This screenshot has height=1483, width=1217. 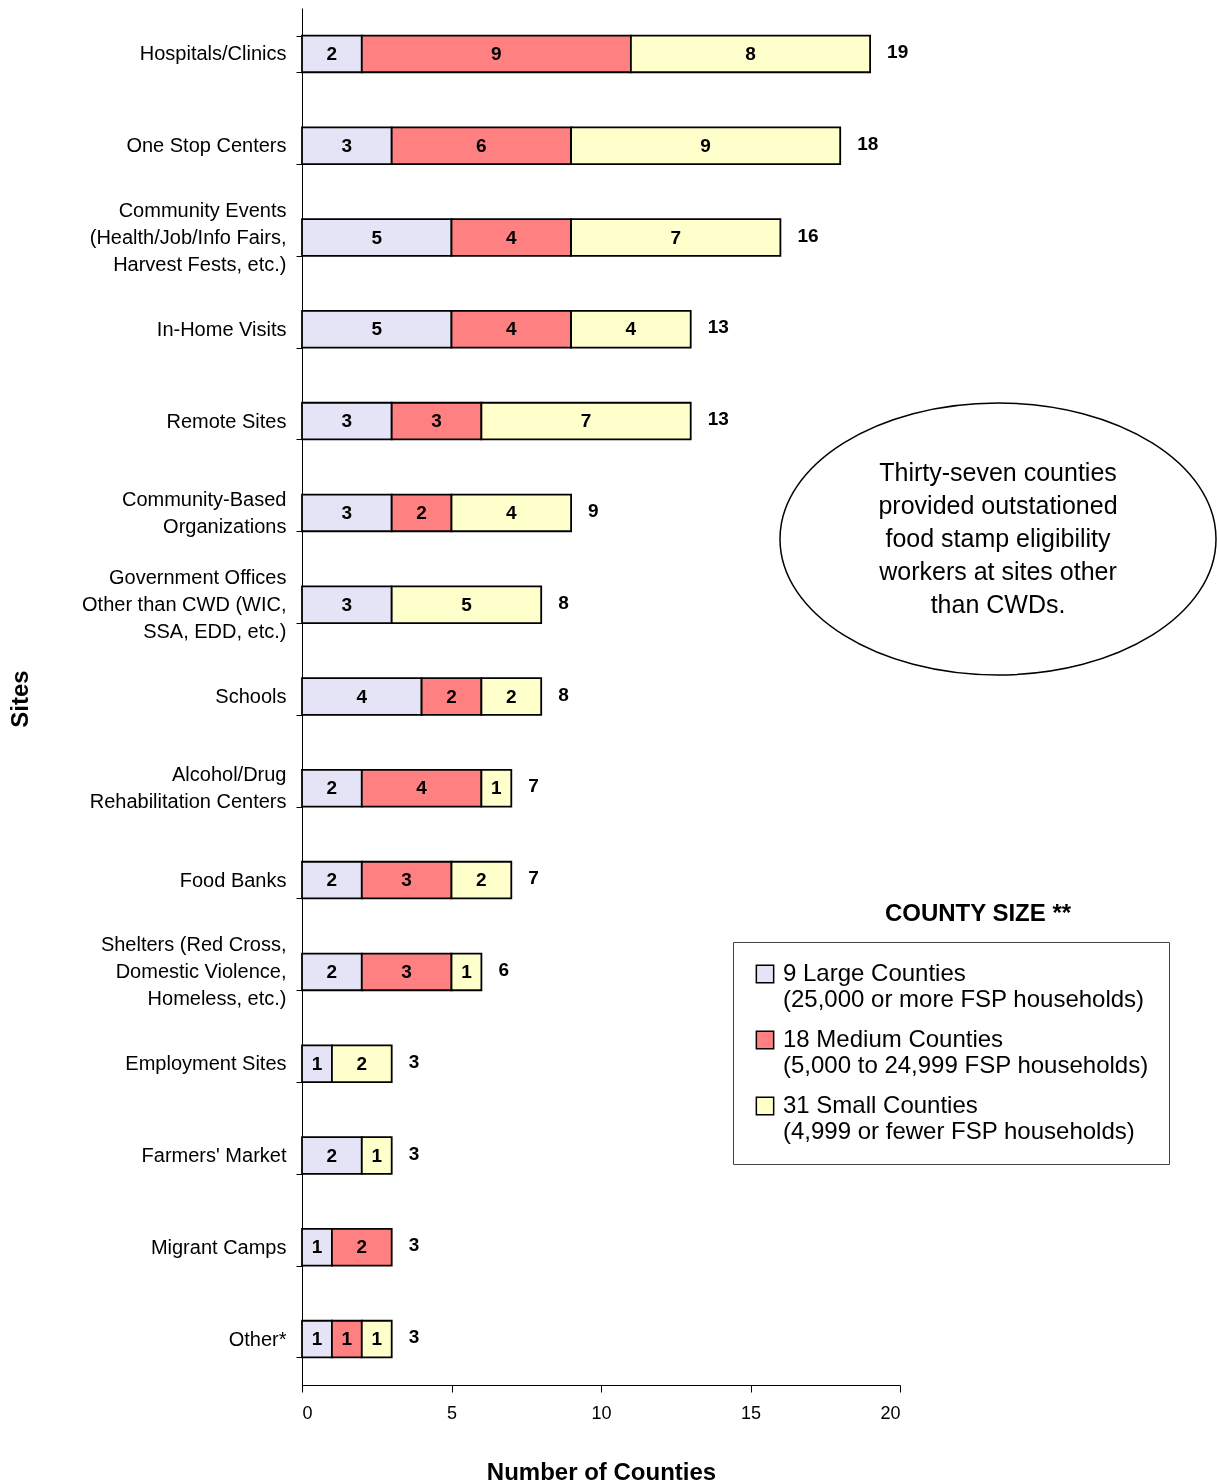 I want to click on y-tick-label: Government Offices Other than CWD (WIC, SSA, EDD, etc.), so click(x=184, y=604).